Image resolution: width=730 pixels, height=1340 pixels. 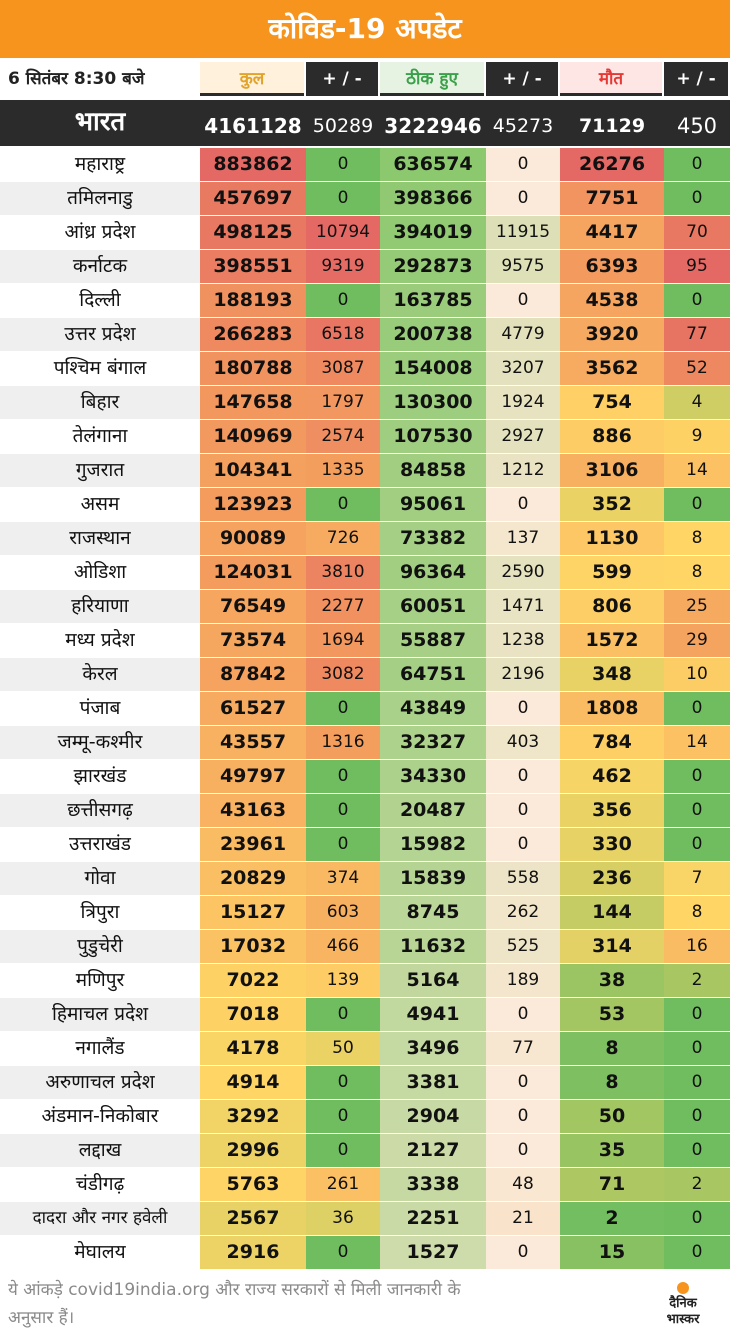 What do you see at coordinates (433, 402) in the screenshot?
I see `table-cell-col-2: 130300` at bounding box center [433, 402].